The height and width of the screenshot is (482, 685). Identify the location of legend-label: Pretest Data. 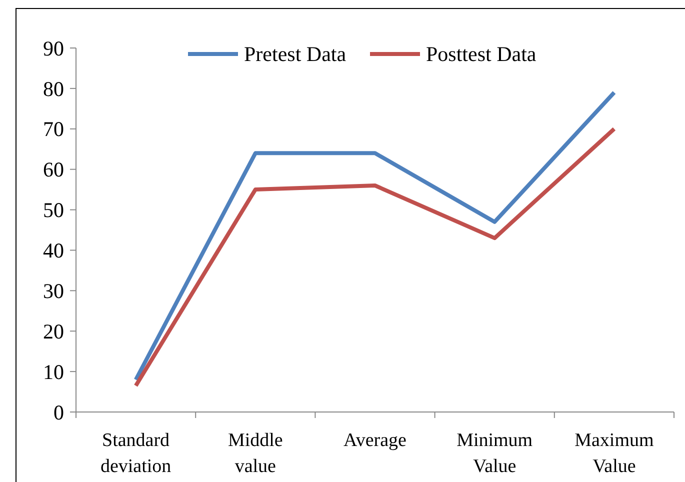
(295, 54).